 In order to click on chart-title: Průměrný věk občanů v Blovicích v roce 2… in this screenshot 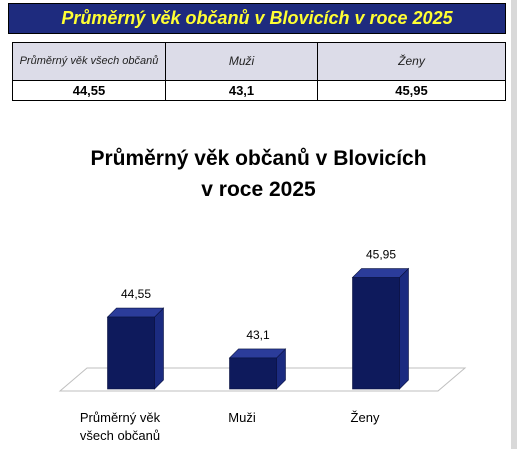, I will do `click(258, 174)`.